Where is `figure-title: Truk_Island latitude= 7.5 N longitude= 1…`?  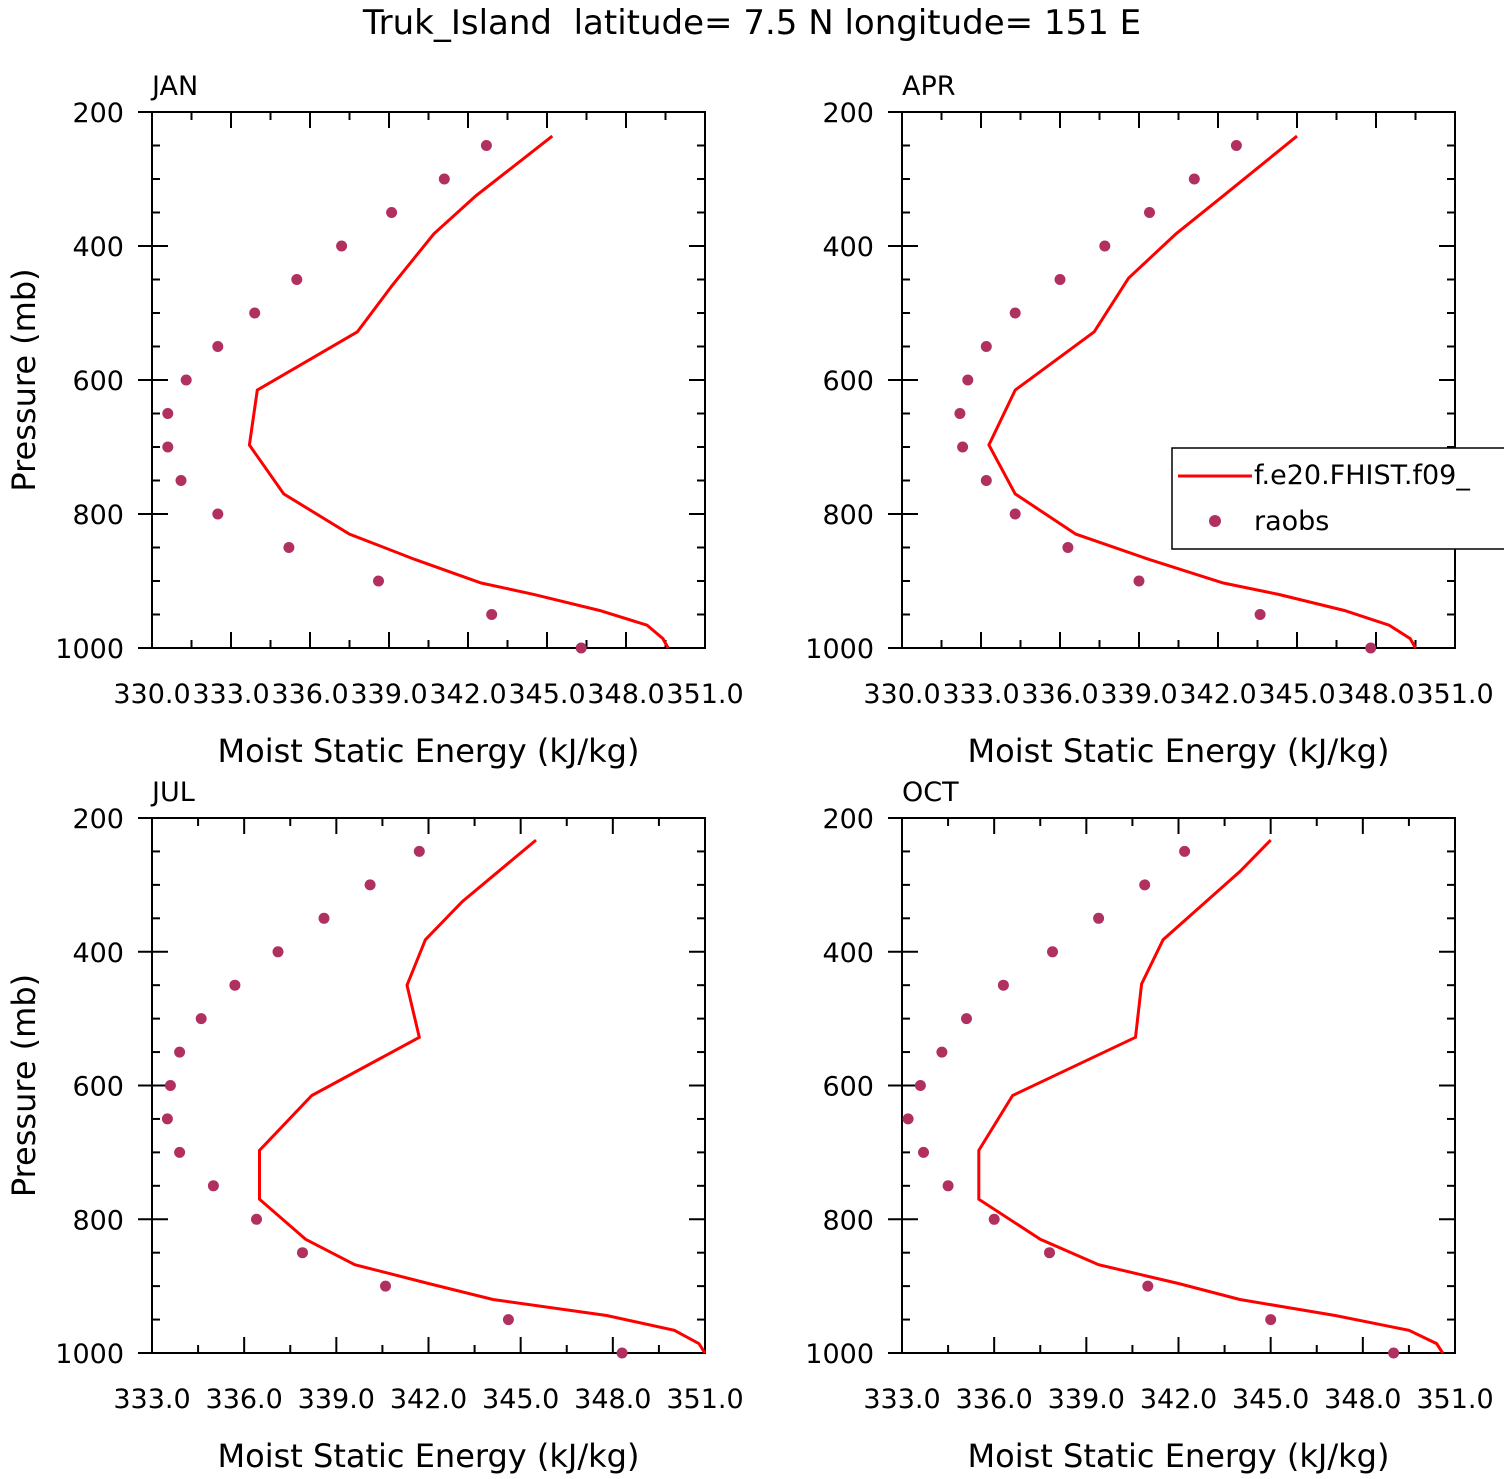
figure-title: Truk_Island latitude= 7.5 N longitude= 1… is located at coordinates (751, 23).